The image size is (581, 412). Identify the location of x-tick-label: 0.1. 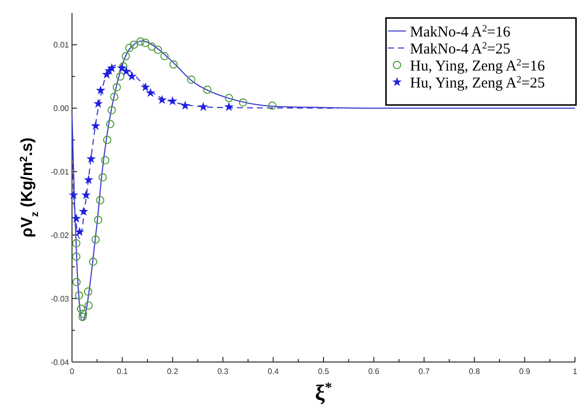
(122, 371).